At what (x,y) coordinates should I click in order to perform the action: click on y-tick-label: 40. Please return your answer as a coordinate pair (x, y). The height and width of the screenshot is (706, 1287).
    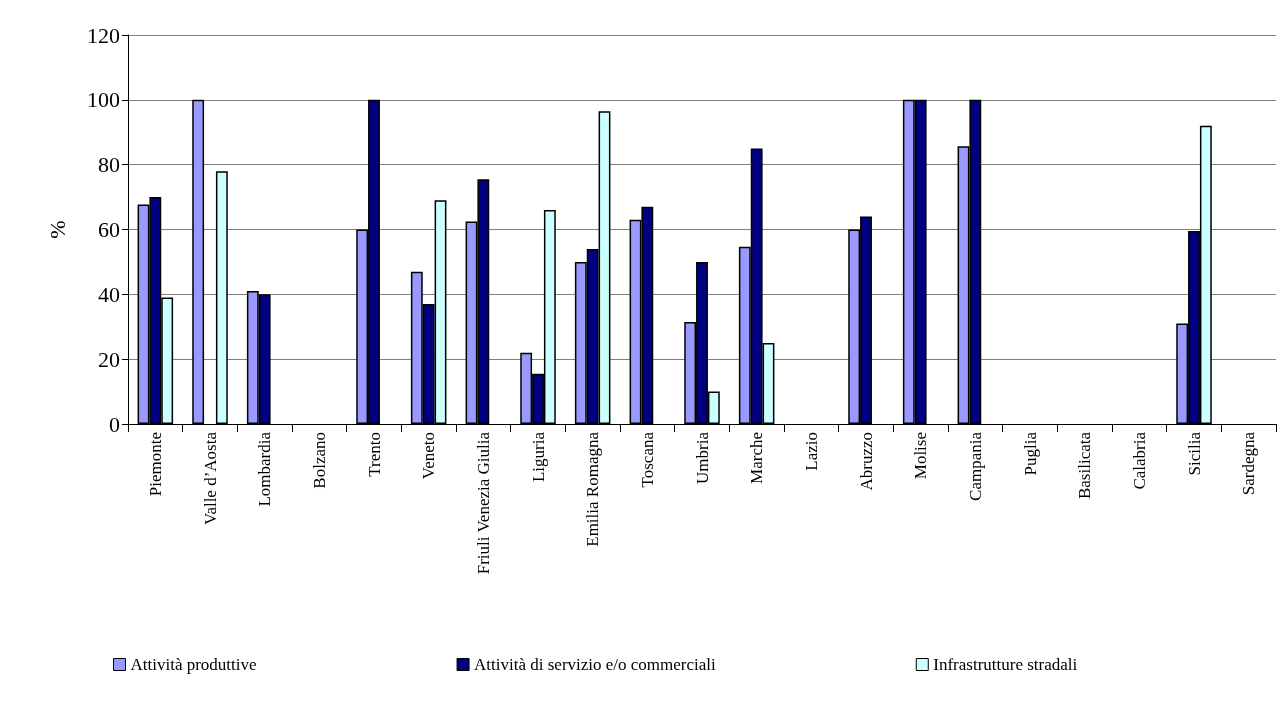
    Looking at the image, I should click on (109, 294).